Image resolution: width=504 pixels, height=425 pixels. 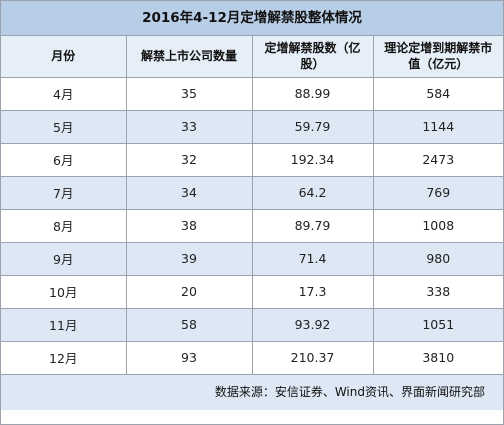 I want to click on market-value-cell: 1008, so click(x=438, y=226).